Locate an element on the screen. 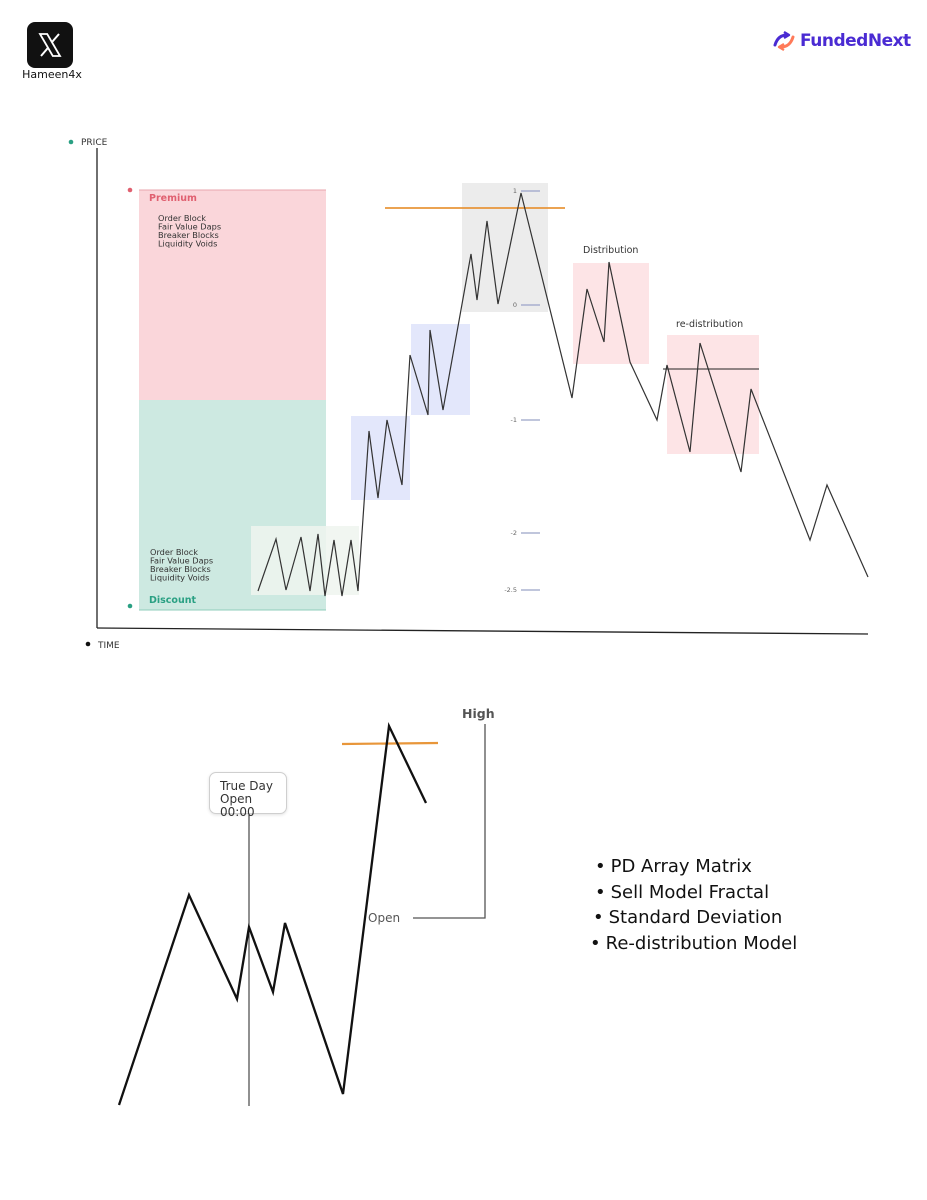 This screenshot has width=927, height=1200. std-level: -2 is located at coordinates (514, 533).